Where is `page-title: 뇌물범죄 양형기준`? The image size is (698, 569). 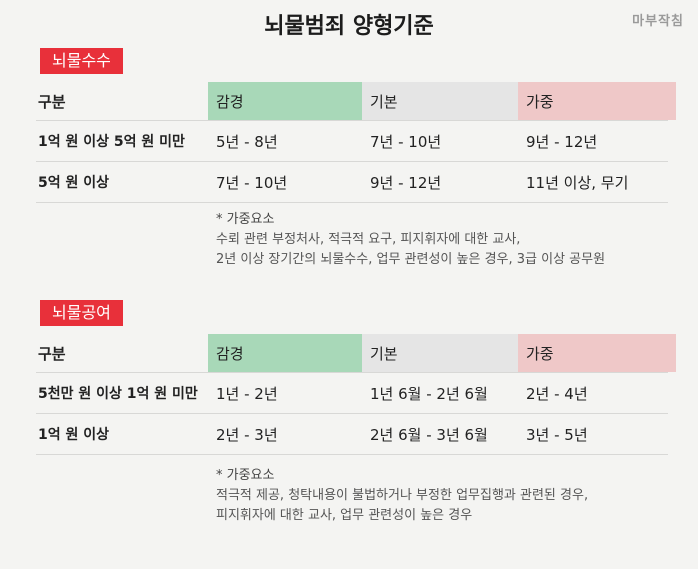
page-title: 뇌물범죄 양형기준 is located at coordinates (349, 26).